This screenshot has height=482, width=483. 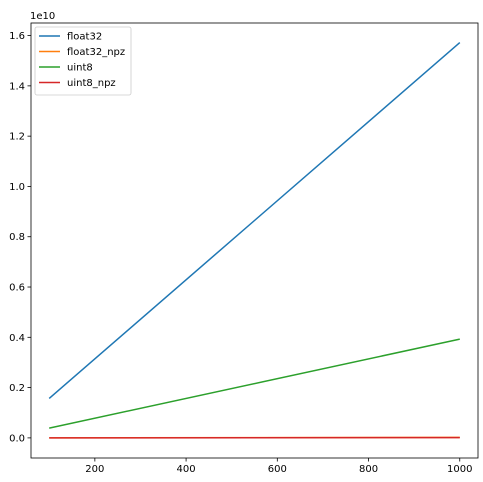 I want to click on y-tick-label: 1.6, so click(x=17, y=36).